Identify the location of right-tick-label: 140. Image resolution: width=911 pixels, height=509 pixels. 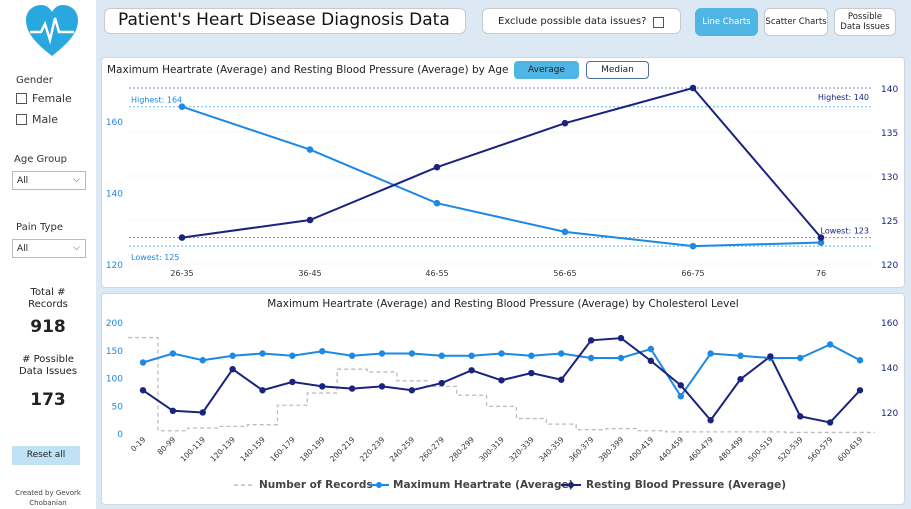
(889, 369).